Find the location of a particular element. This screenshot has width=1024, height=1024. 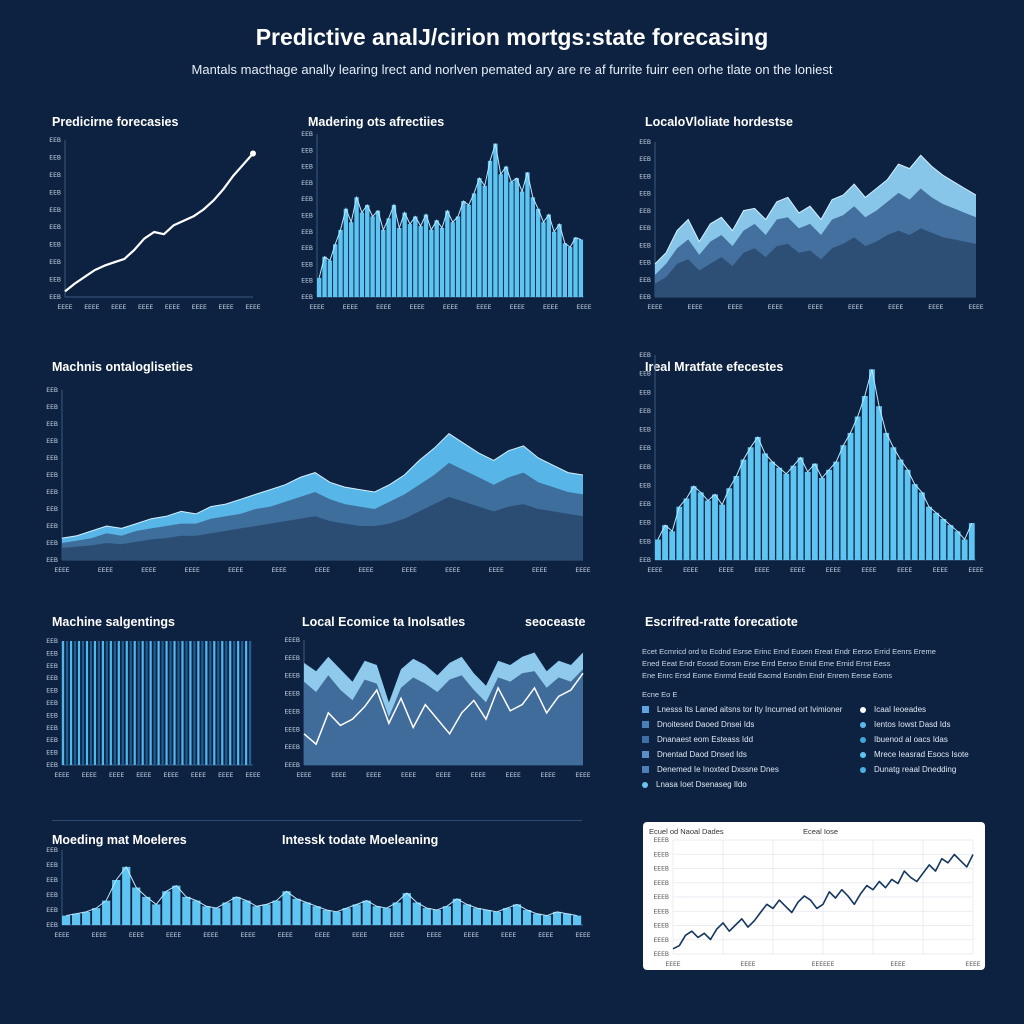

legend-item-label: Dnanaest eom Esteass Idd is located at coordinates (705, 739).